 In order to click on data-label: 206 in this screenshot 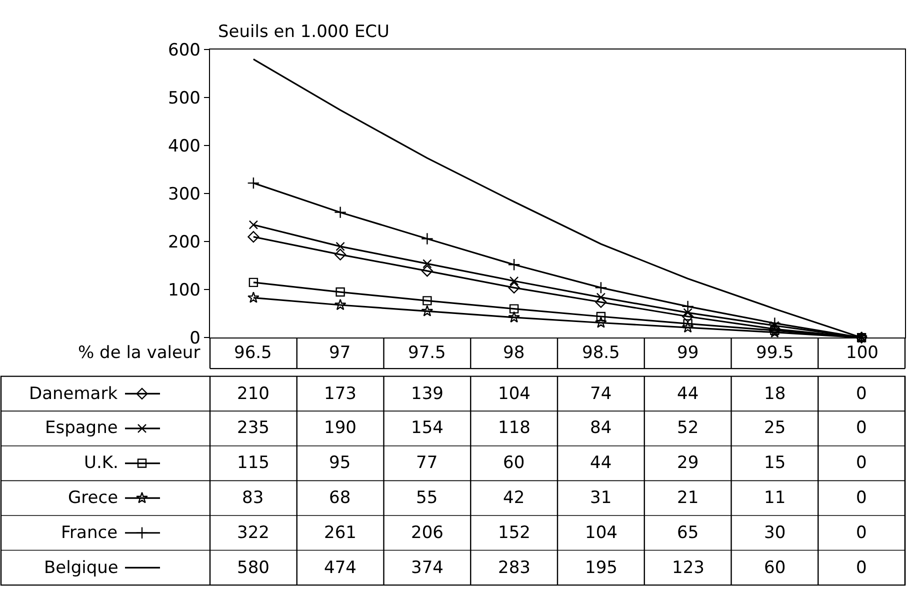, I will do `click(427, 533)`.